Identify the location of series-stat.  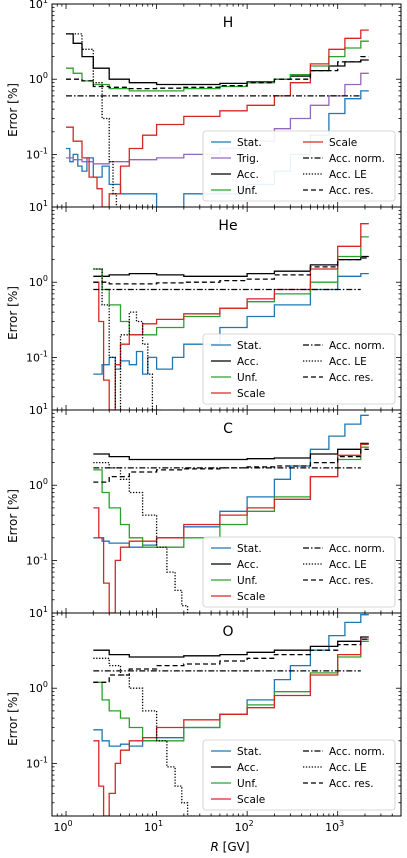
(231, 481).